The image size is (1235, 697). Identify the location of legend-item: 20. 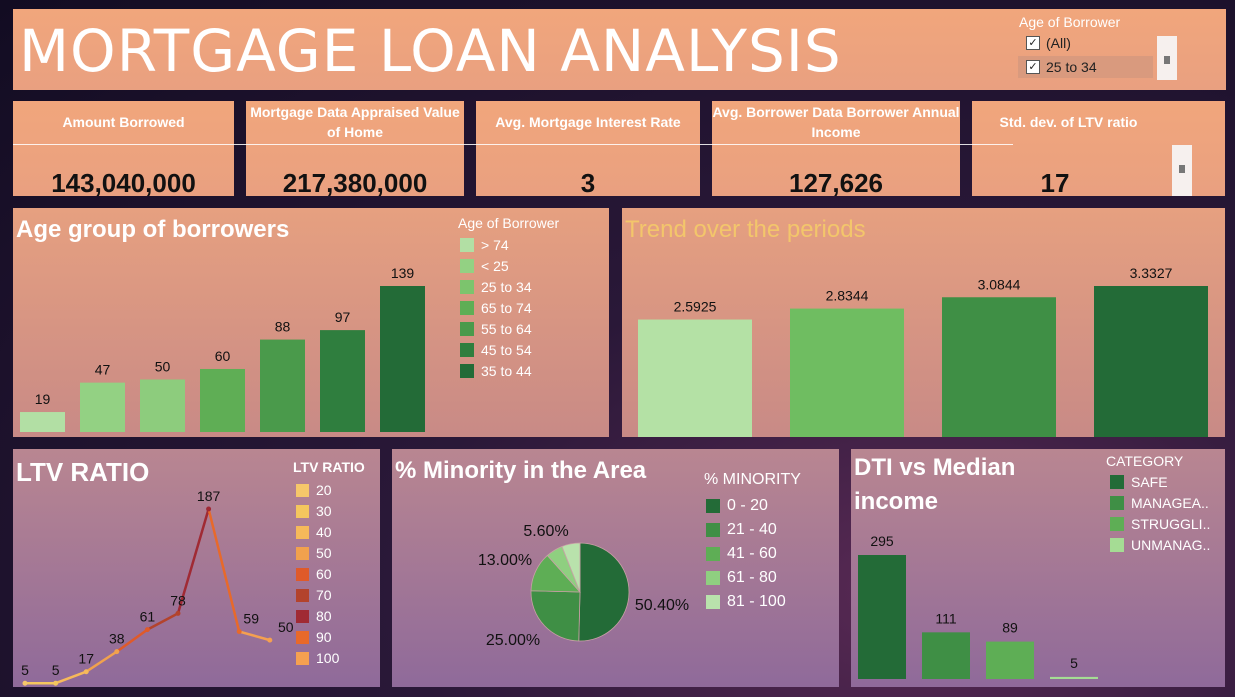
(314, 490).